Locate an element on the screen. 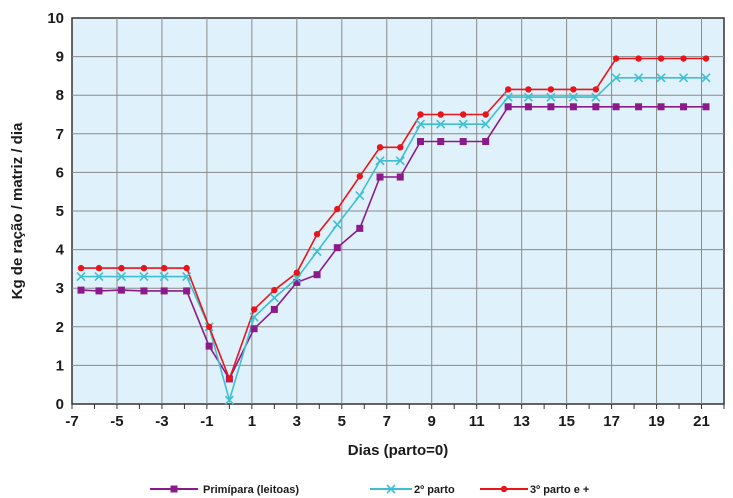 The width and height of the screenshot is (733, 498). x-tick-label: 7 is located at coordinates (387, 421).